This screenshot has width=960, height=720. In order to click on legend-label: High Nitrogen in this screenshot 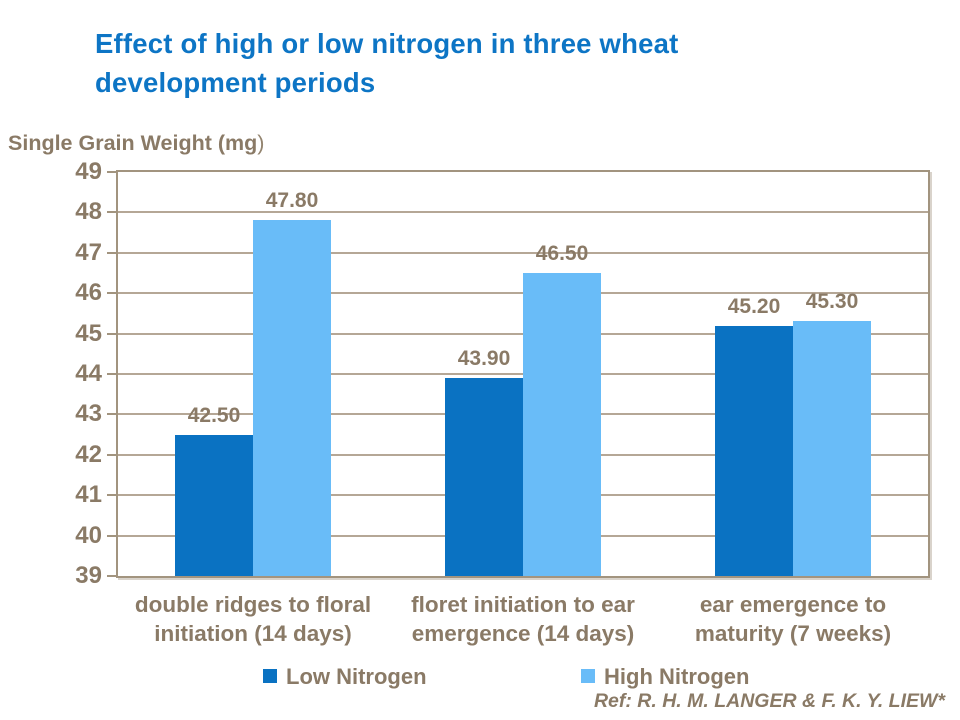, I will do `click(677, 676)`.